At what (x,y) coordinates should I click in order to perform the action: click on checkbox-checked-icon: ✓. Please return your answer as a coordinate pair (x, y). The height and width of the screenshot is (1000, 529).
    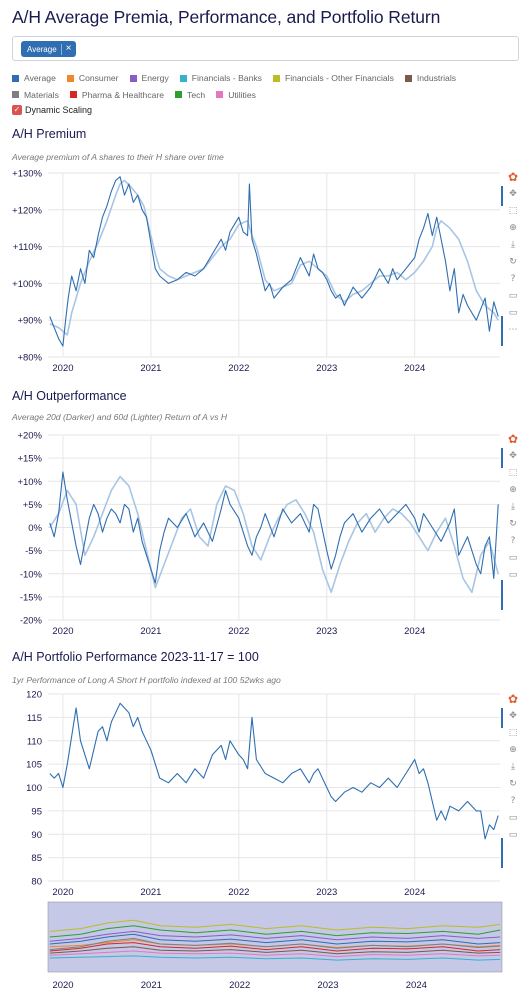
    Looking at the image, I should click on (17, 110).